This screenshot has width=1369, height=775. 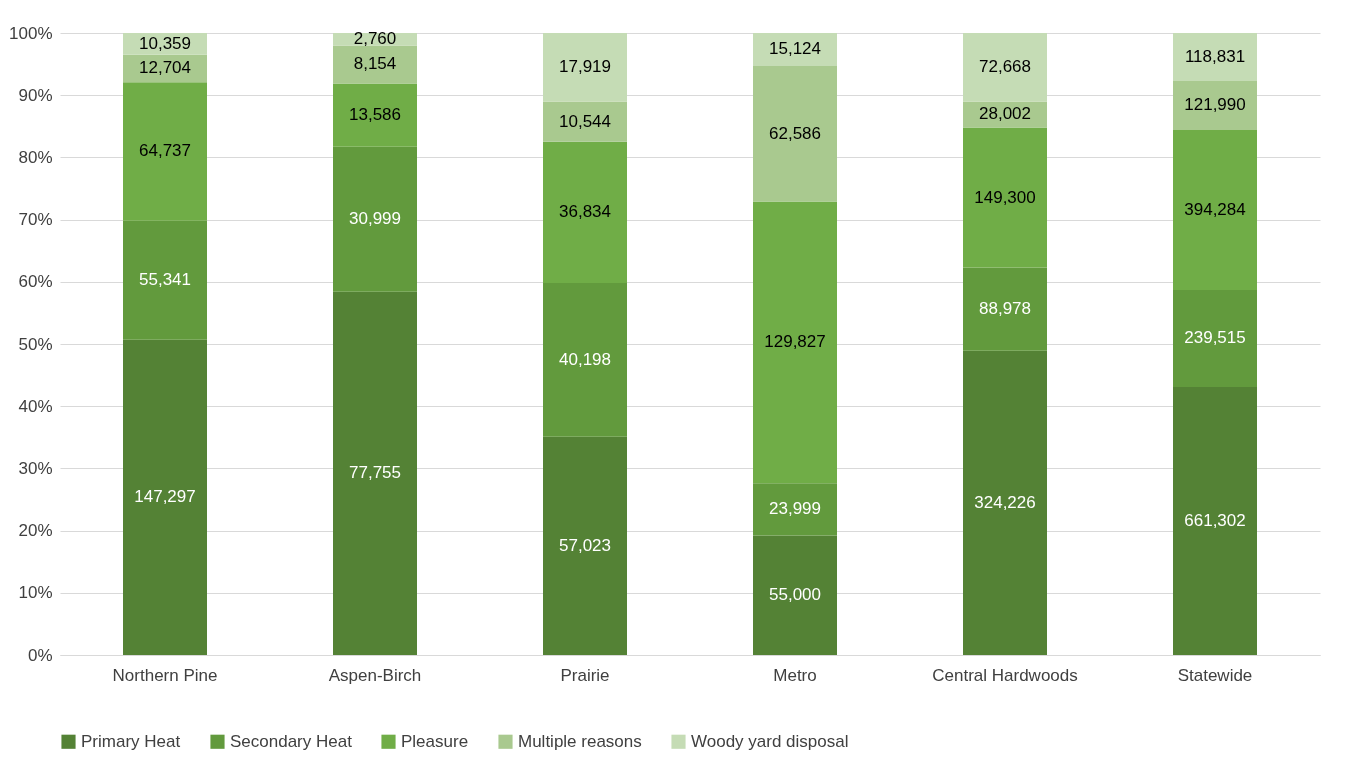 I want to click on annotation: 10,359, so click(x=165, y=43).